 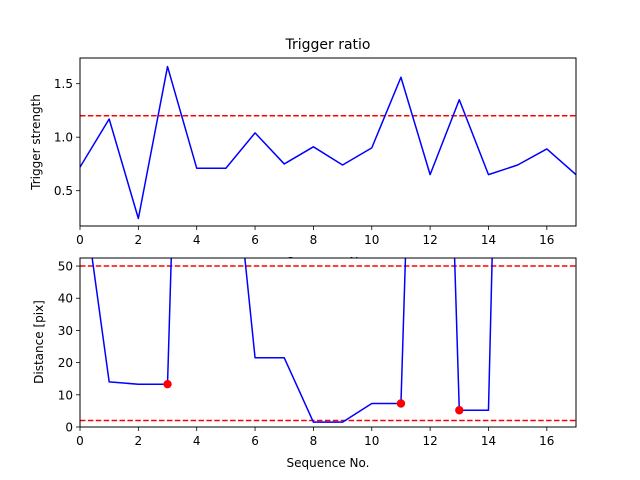 I want to click on y-tick-label: 20, so click(x=65, y=363).